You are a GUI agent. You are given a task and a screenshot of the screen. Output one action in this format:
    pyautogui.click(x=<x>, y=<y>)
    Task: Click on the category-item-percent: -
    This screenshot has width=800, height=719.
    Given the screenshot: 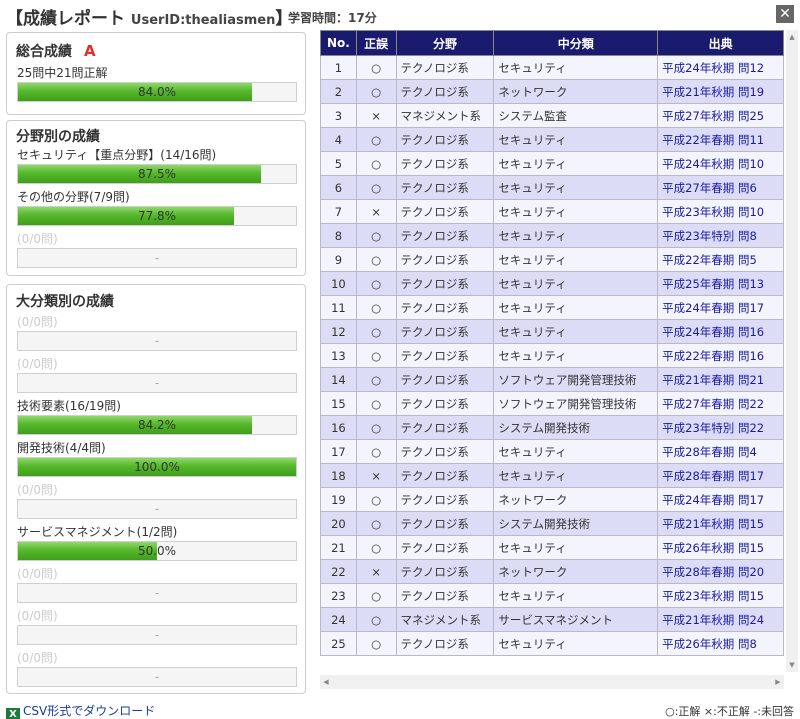 What is the action you would take?
    pyautogui.click(x=157, y=635)
    